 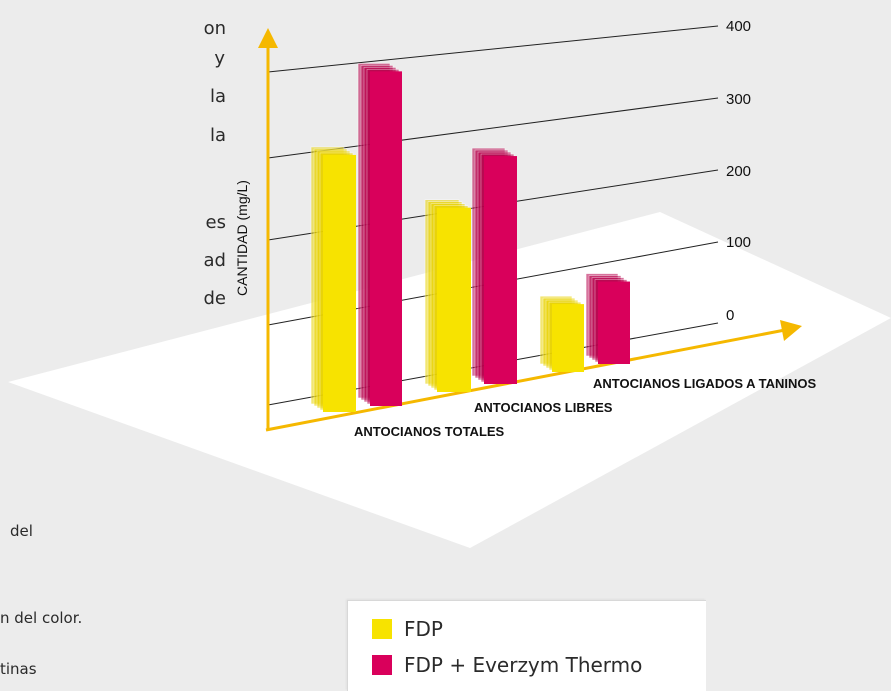 I want to click on legend-swatch-fdp-everzym, so click(x=382, y=665).